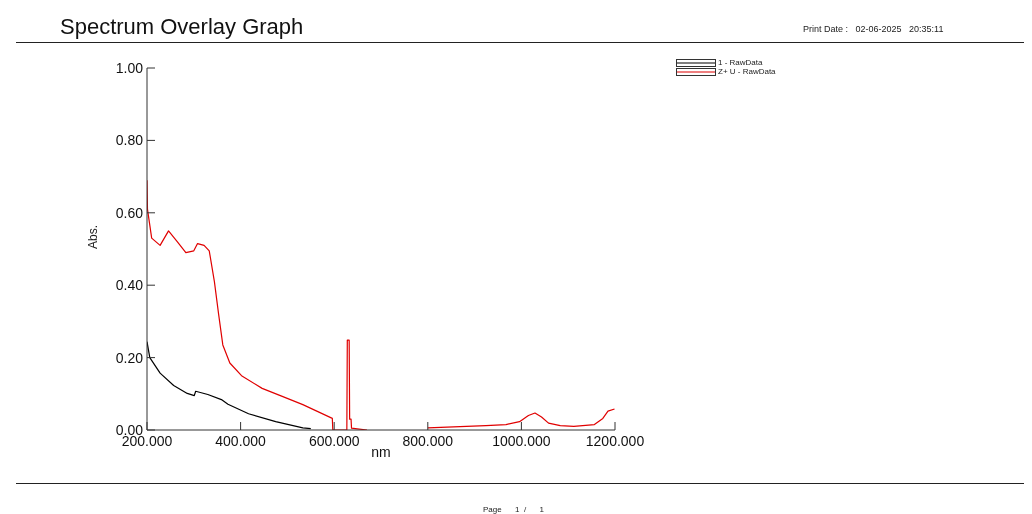 The height and width of the screenshot is (514, 1032). Describe the element at coordinates (129, 285) in the screenshot. I see `y-tick-label: 0.40` at that location.